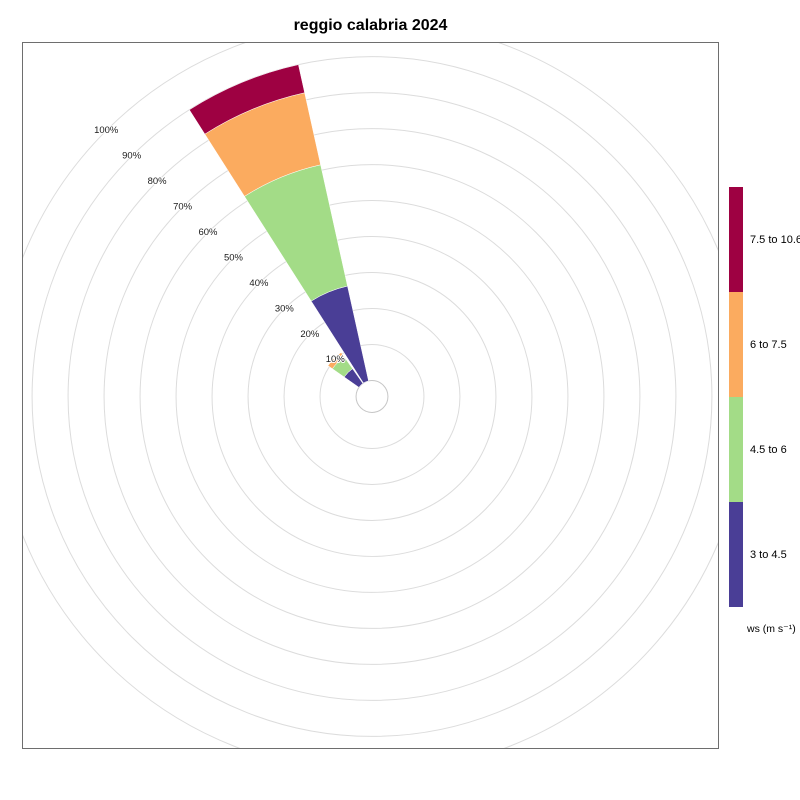 This screenshot has height=800, width=800. Describe the element at coordinates (768, 449) in the screenshot. I see `legend-entry-label: 4.5 to 6` at that location.